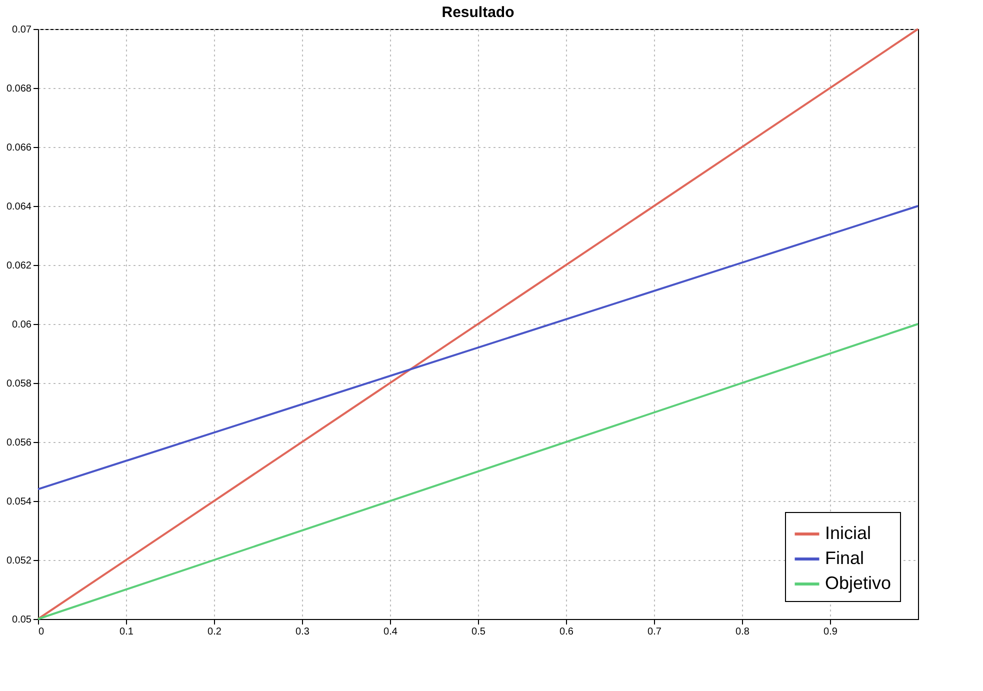  What do you see at coordinates (19, 89) in the screenshot?
I see `y-tick-label: 0.068` at bounding box center [19, 89].